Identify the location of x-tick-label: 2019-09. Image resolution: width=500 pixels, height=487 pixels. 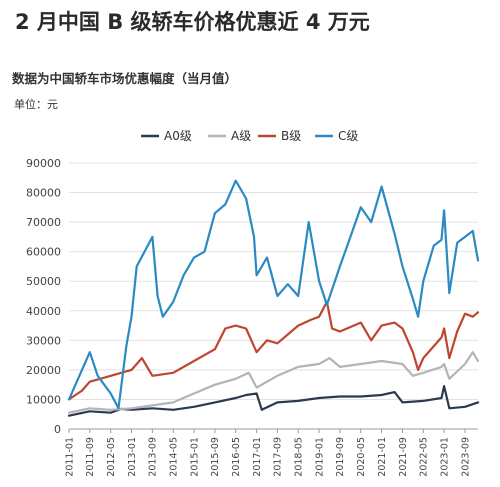
(340, 457).